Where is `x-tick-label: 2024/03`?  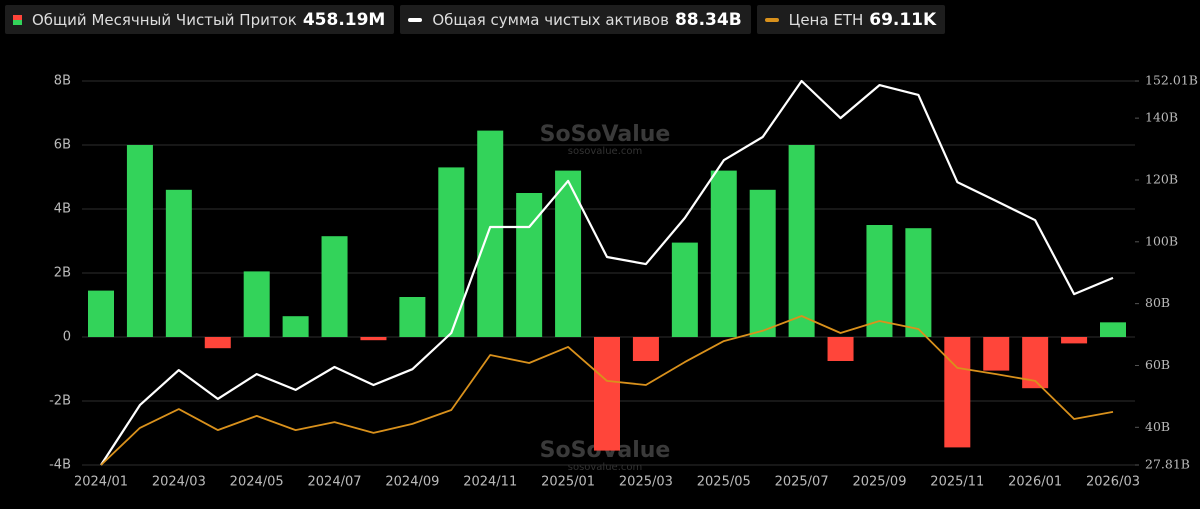 x-tick-label: 2024/03 is located at coordinates (179, 482).